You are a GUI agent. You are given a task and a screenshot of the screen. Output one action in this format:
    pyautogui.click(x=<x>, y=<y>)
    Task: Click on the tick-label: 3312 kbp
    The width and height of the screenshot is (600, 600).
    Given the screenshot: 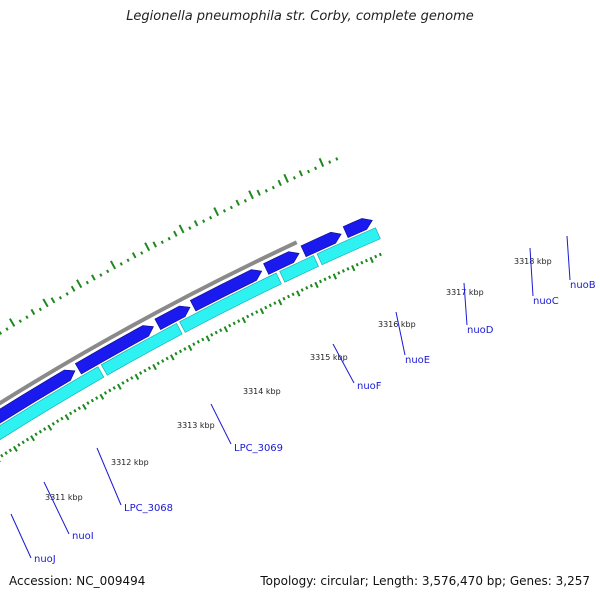 What is the action you would take?
    pyautogui.click(x=130, y=462)
    